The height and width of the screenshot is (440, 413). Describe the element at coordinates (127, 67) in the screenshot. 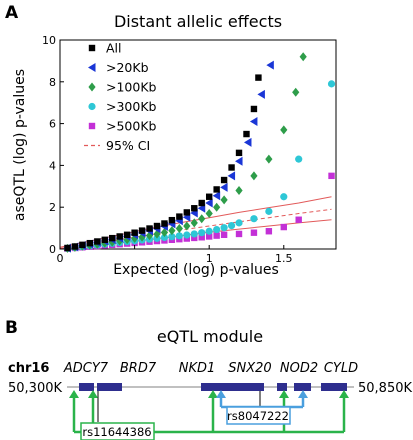

I see `legend-label: >20Kb` at that location.